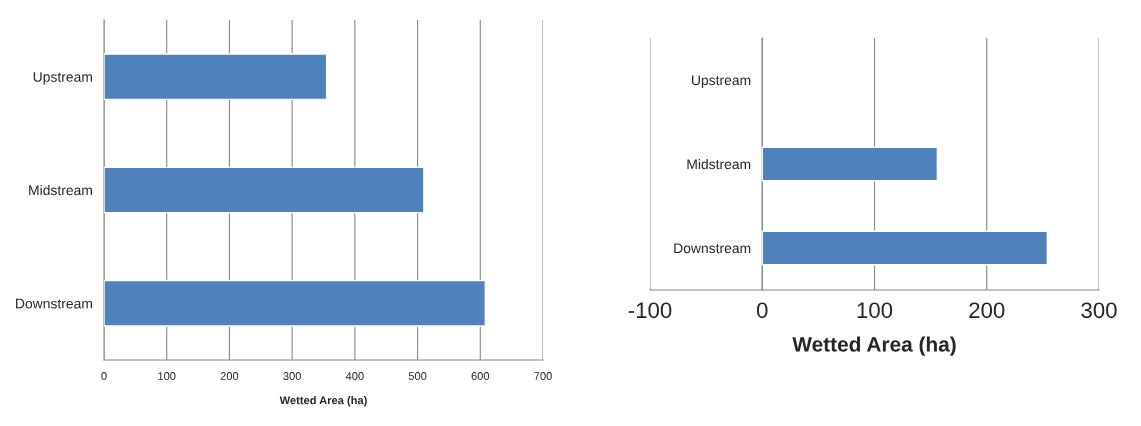 The width and height of the screenshot is (1141, 426). Describe the element at coordinates (354, 376) in the screenshot. I see `x-tick-label: 400` at that location.